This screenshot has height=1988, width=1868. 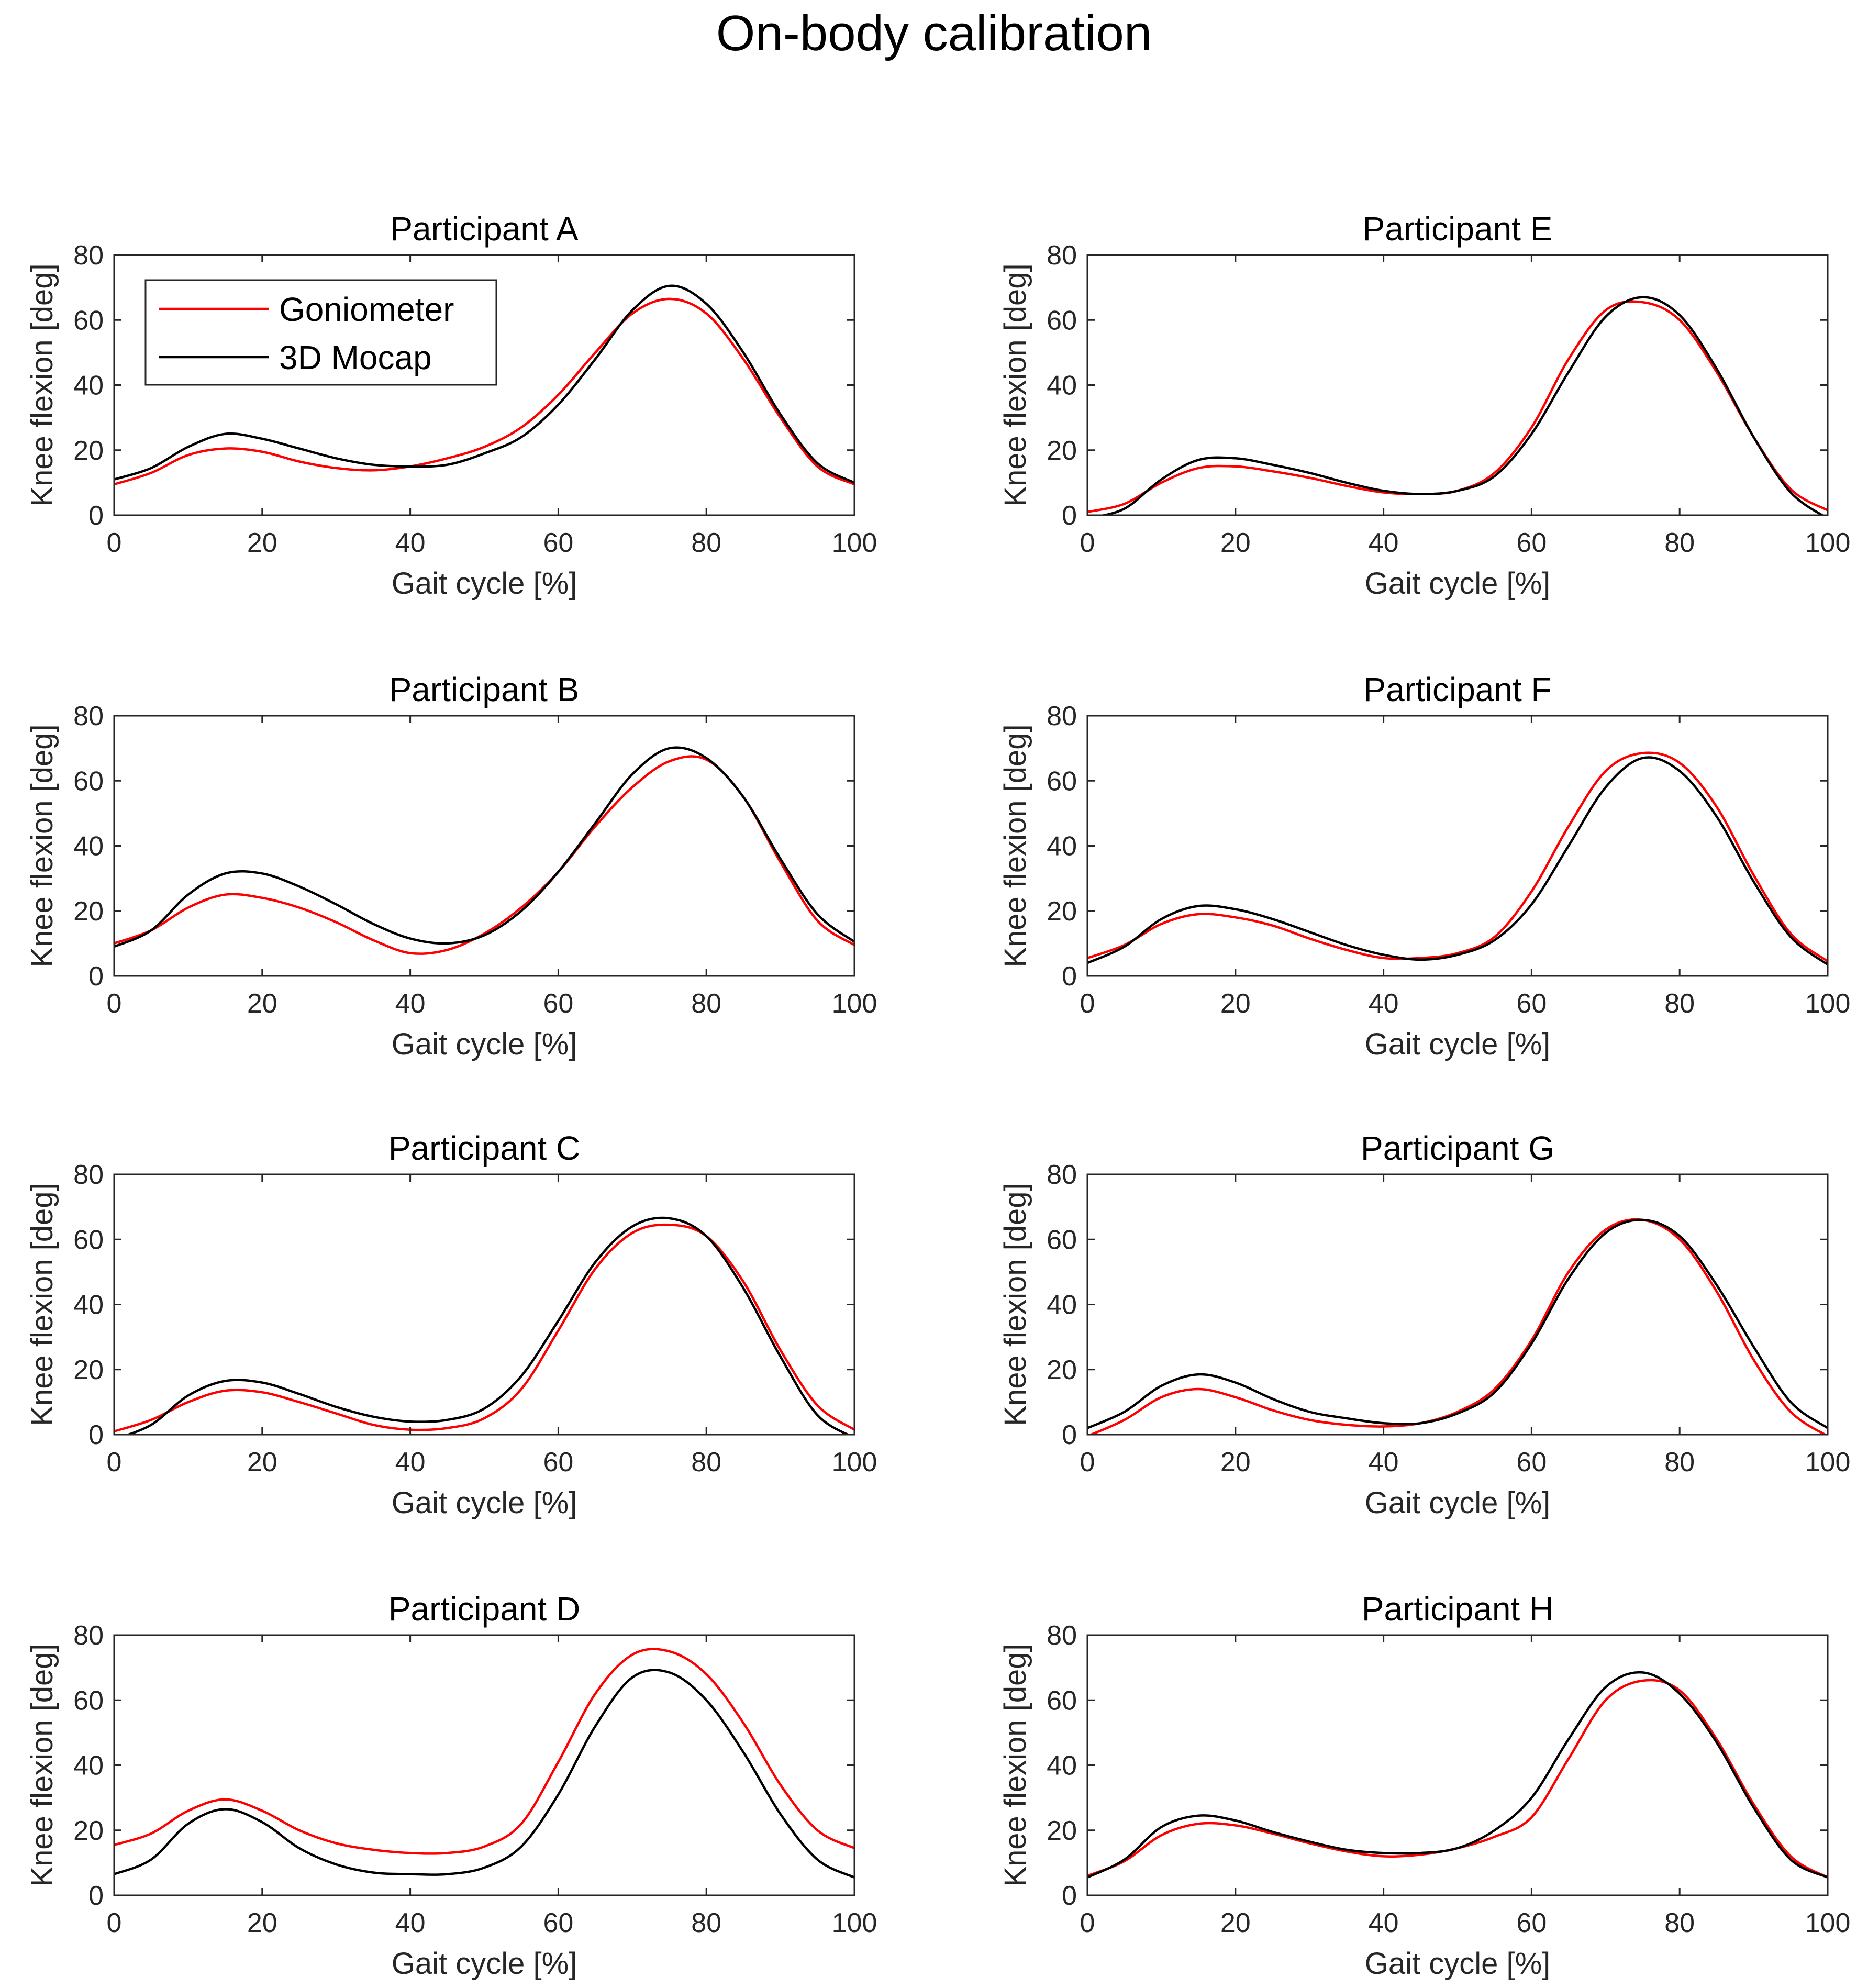 I want to click on panel-title: Participant D, so click(x=484, y=1609).